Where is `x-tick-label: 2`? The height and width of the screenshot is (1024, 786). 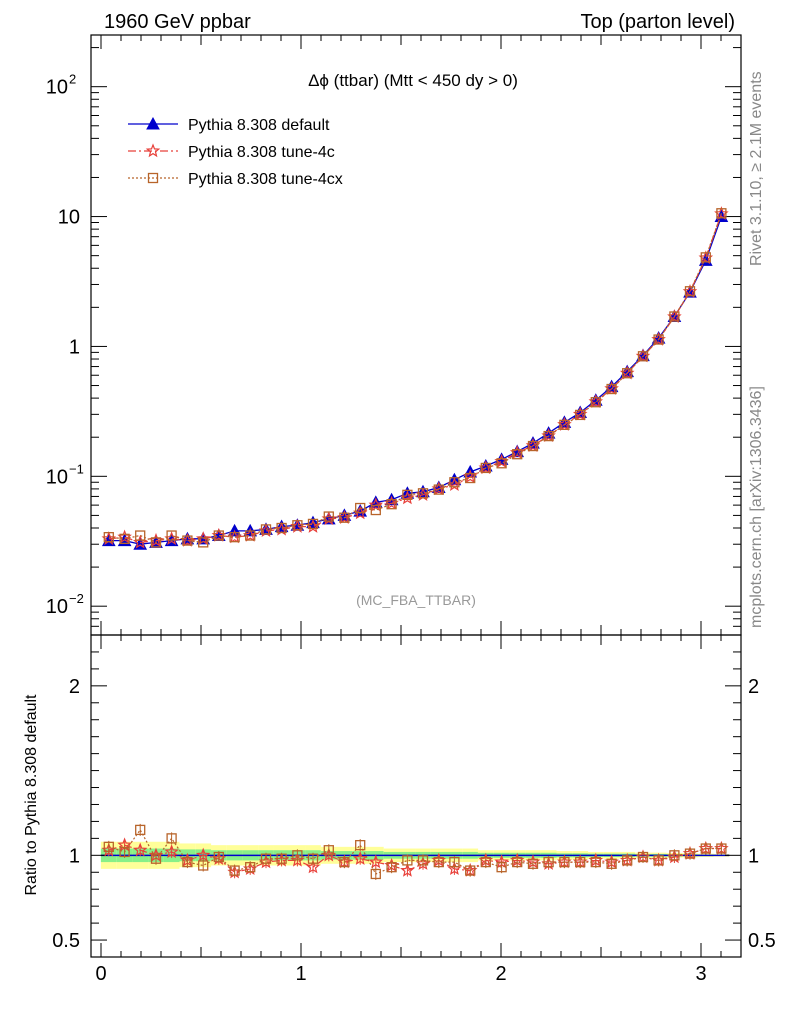 x-tick-label: 2 is located at coordinates (500, 974).